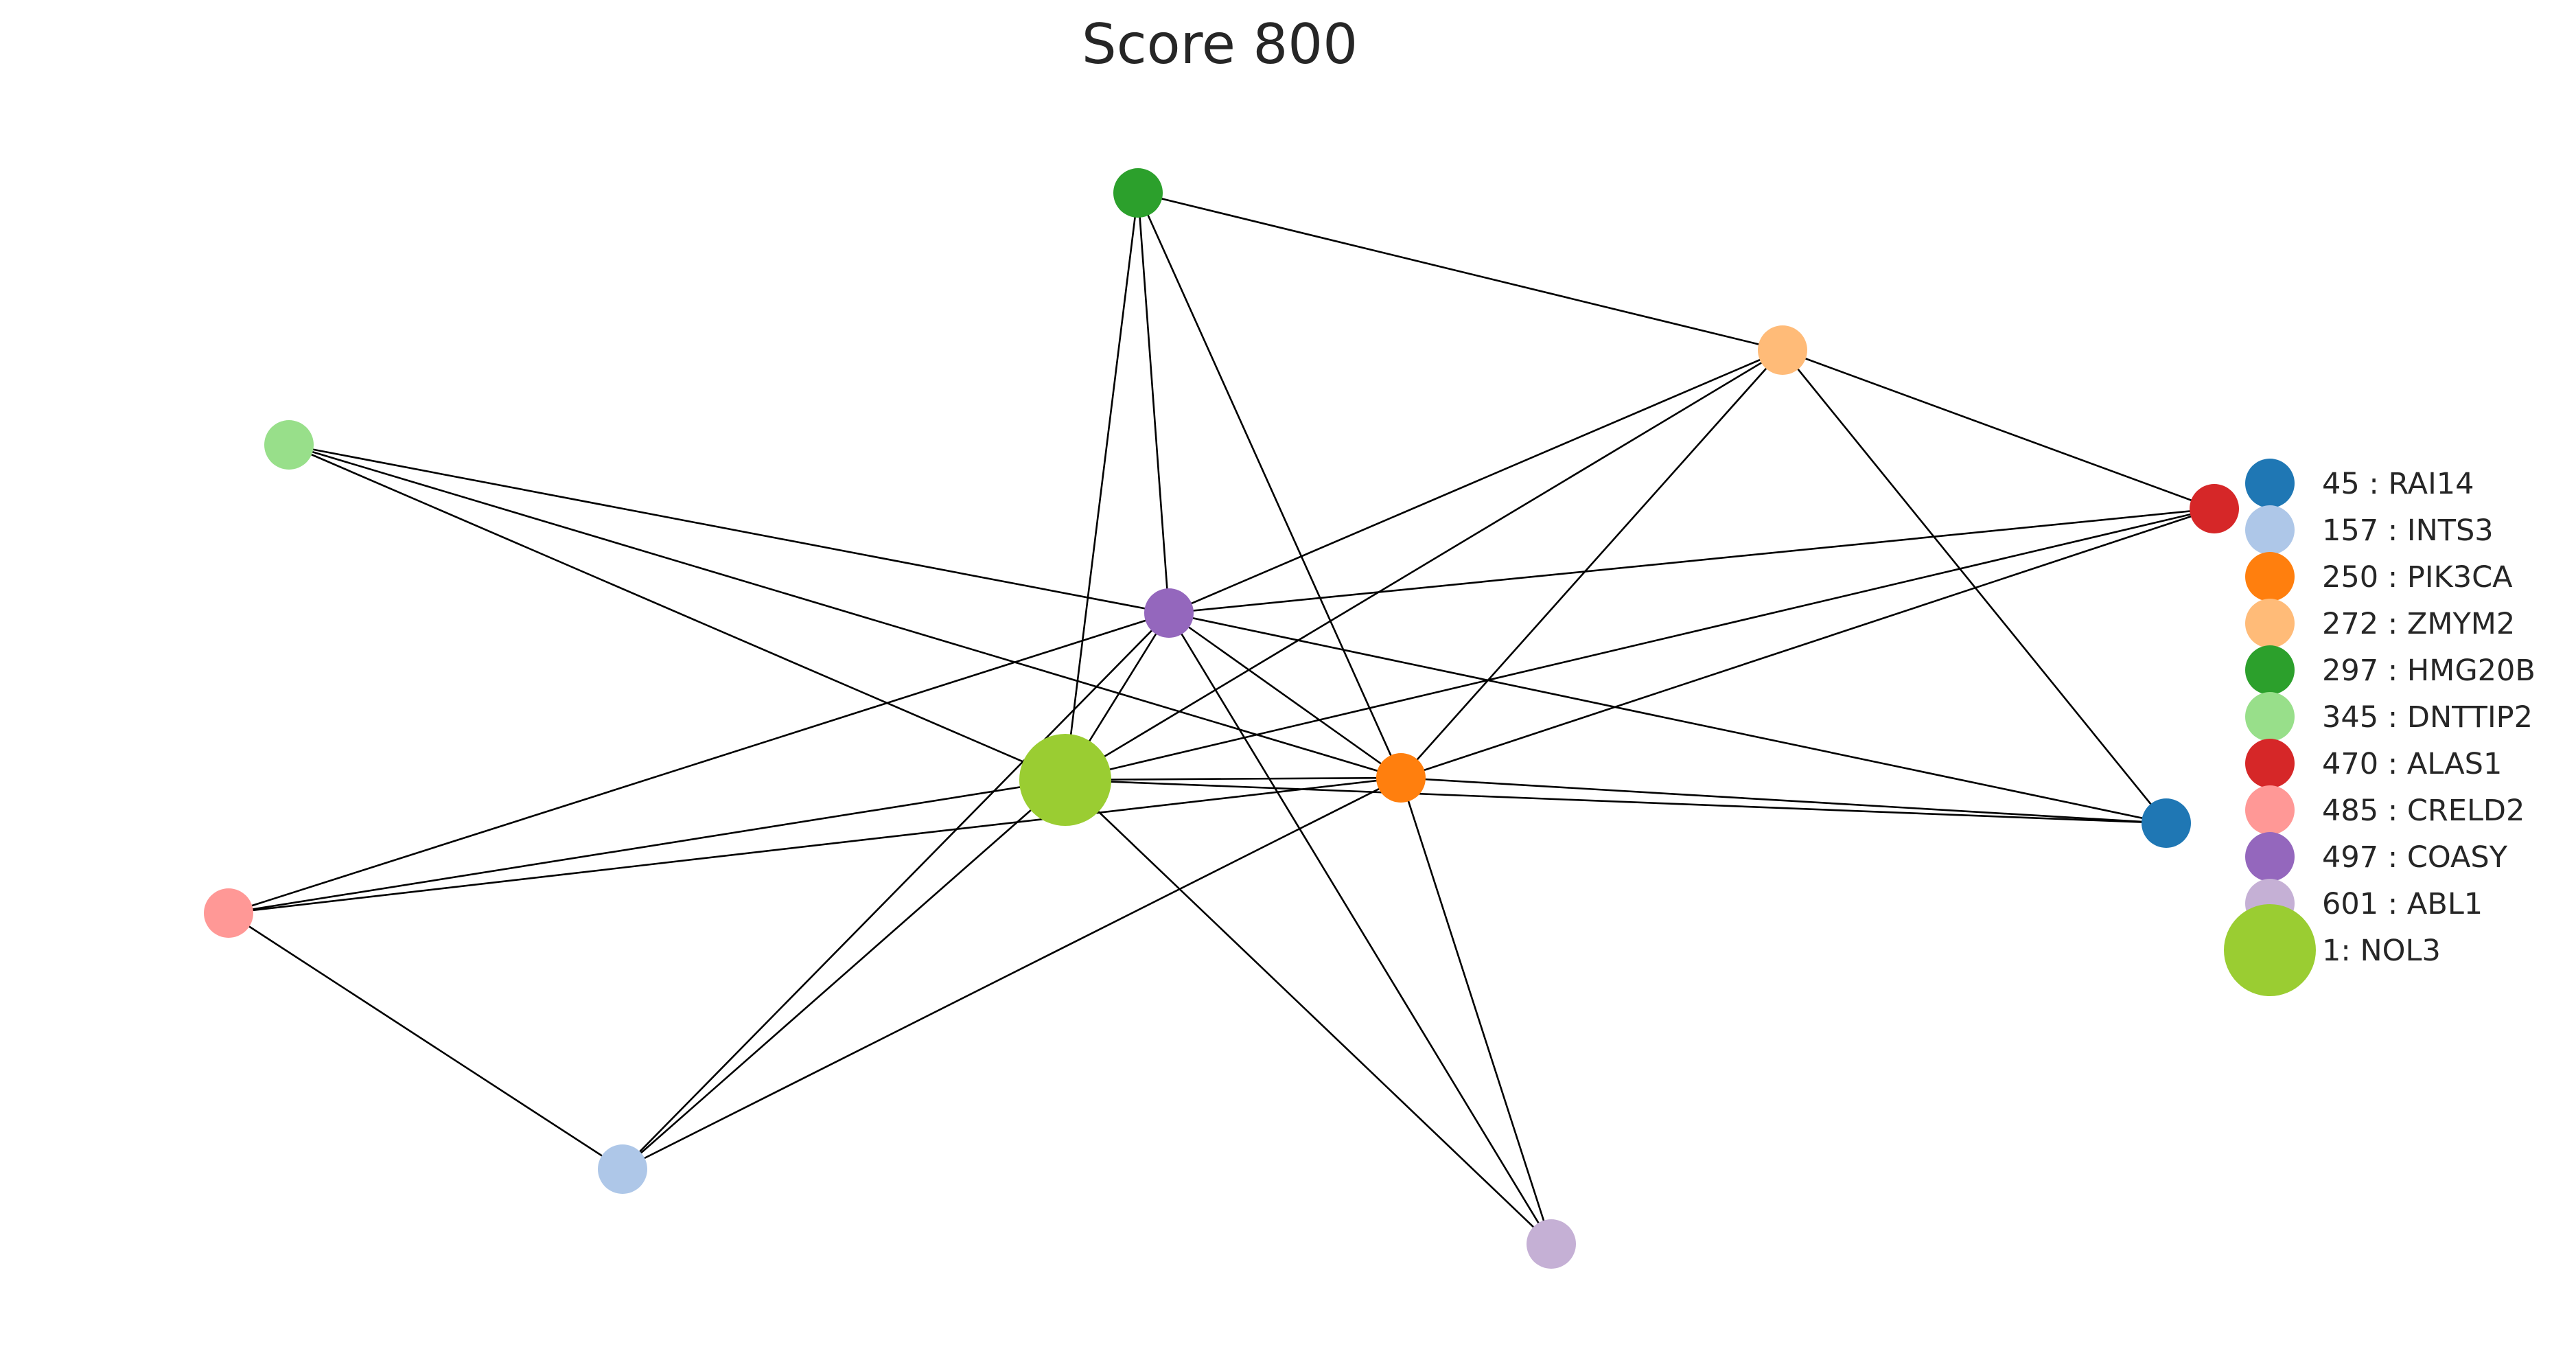  What do you see at coordinates (1220, 44) in the screenshot?
I see `graph-title: Score 800` at bounding box center [1220, 44].